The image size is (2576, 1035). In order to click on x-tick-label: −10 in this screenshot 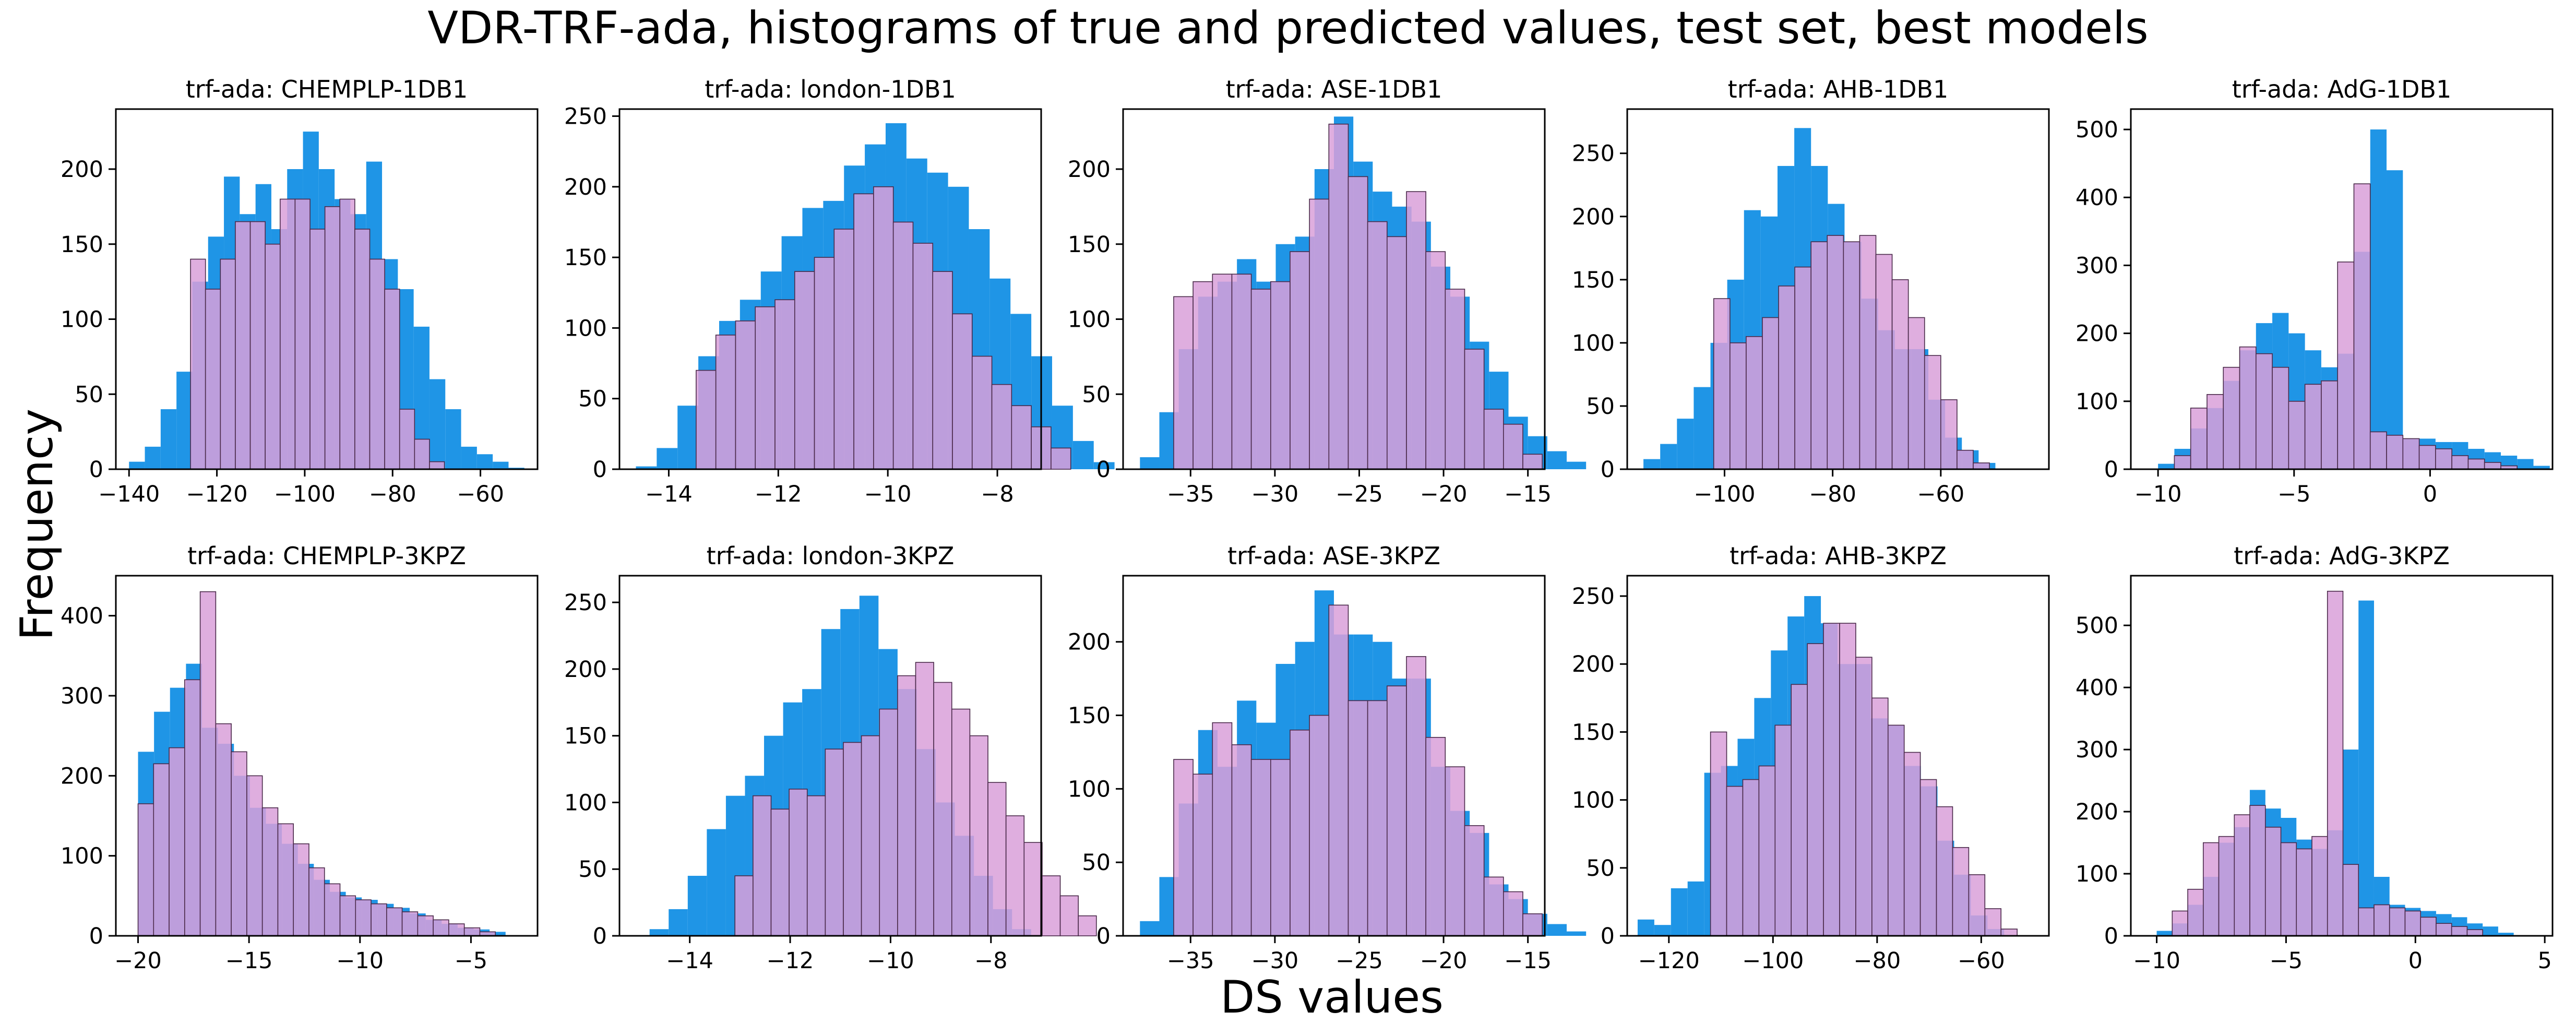, I will do `click(890, 961)`.